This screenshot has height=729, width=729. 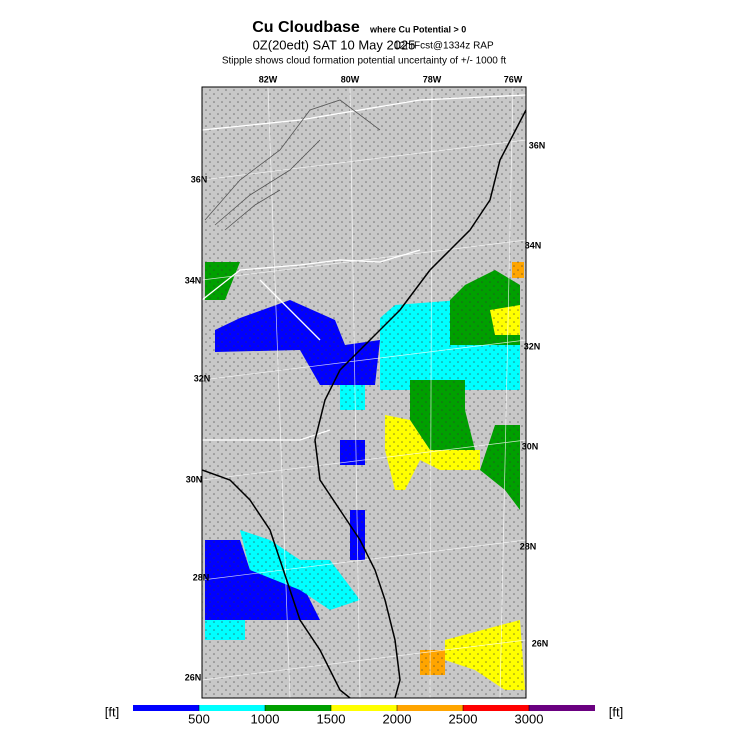 What do you see at coordinates (306, 27) in the screenshot?
I see `title: Cu Cloudbase` at bounding box center [306, 27].